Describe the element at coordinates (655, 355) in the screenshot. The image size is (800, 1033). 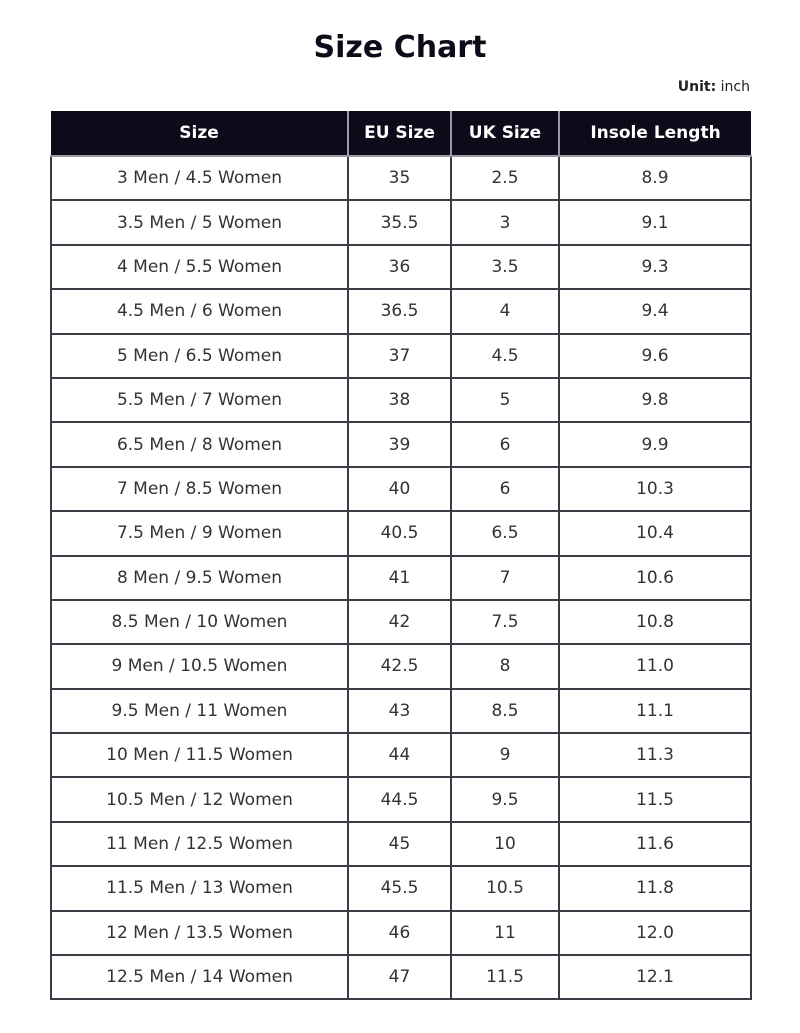
I see `cell-insole-length: 9.6` at that location.